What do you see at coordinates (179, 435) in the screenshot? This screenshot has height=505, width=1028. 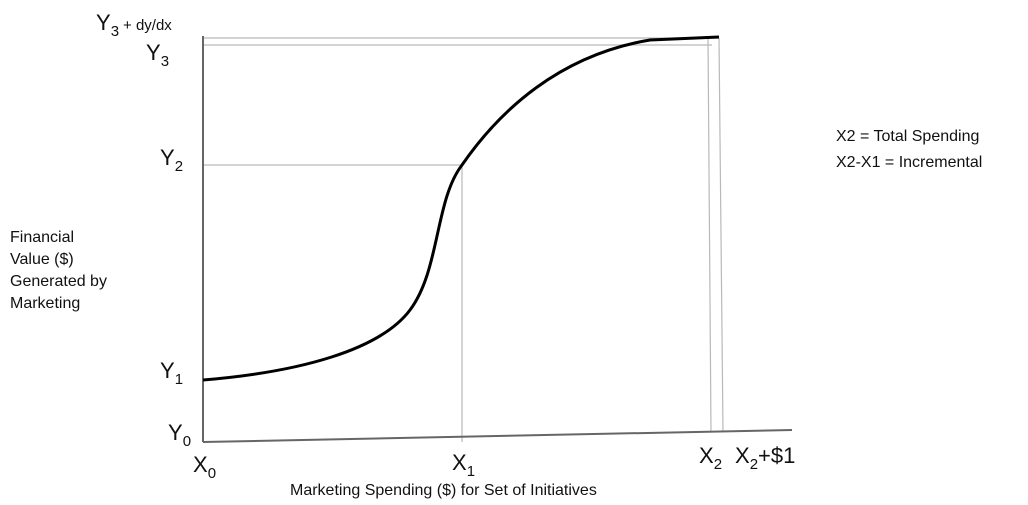 I see `y-tick-y0: Y0` at bounding box center [179, 435].